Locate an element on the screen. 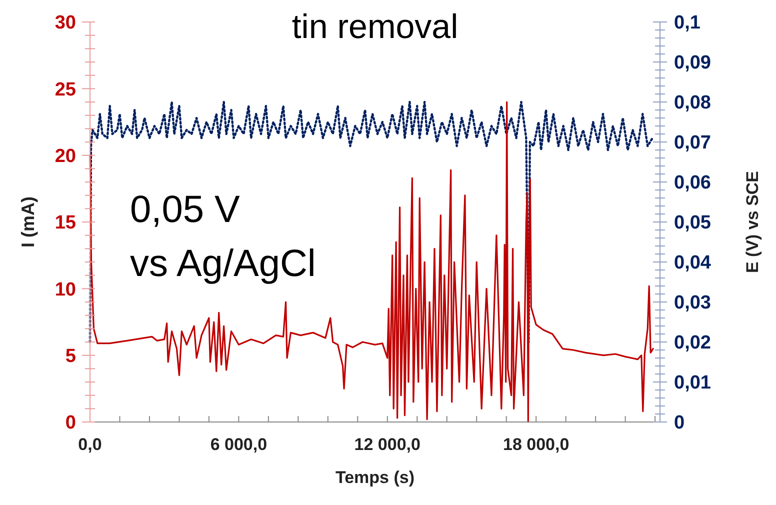 The width and height of the screenshot is (776, 505). y2-axis-title: E (V) vs SCE is located at coordinates (752, 222).